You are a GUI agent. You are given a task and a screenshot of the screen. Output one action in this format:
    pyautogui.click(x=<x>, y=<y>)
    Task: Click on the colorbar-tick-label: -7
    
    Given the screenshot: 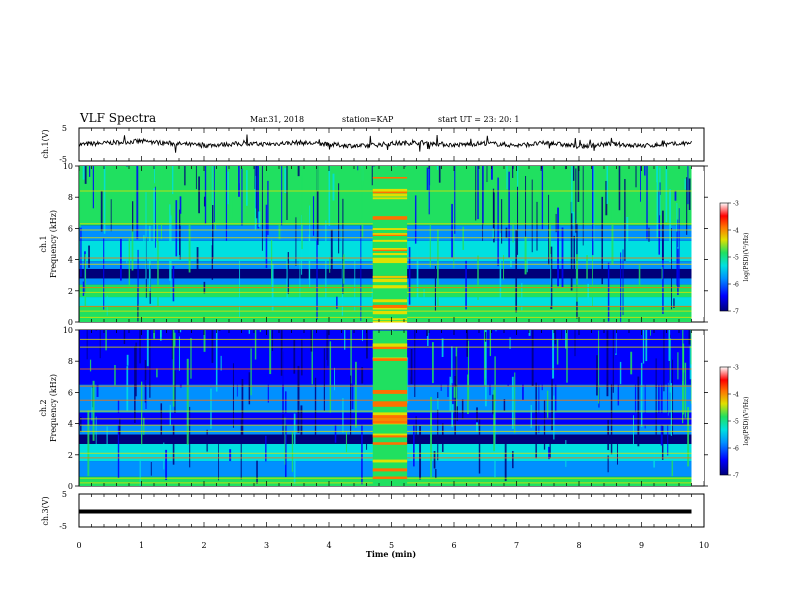 What is the action you would take?
    pyautogui.click(x=736, y=476)
    